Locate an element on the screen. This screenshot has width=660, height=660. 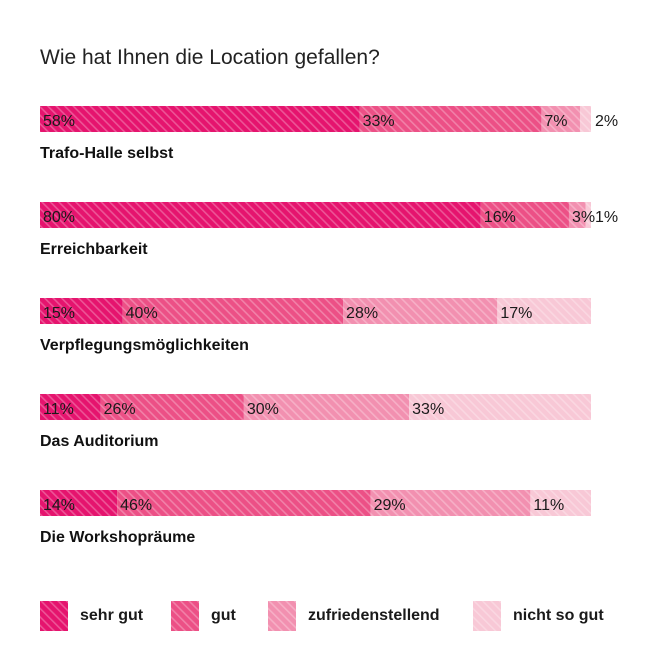
data-label: 26% is located at coordinates (120, 409).